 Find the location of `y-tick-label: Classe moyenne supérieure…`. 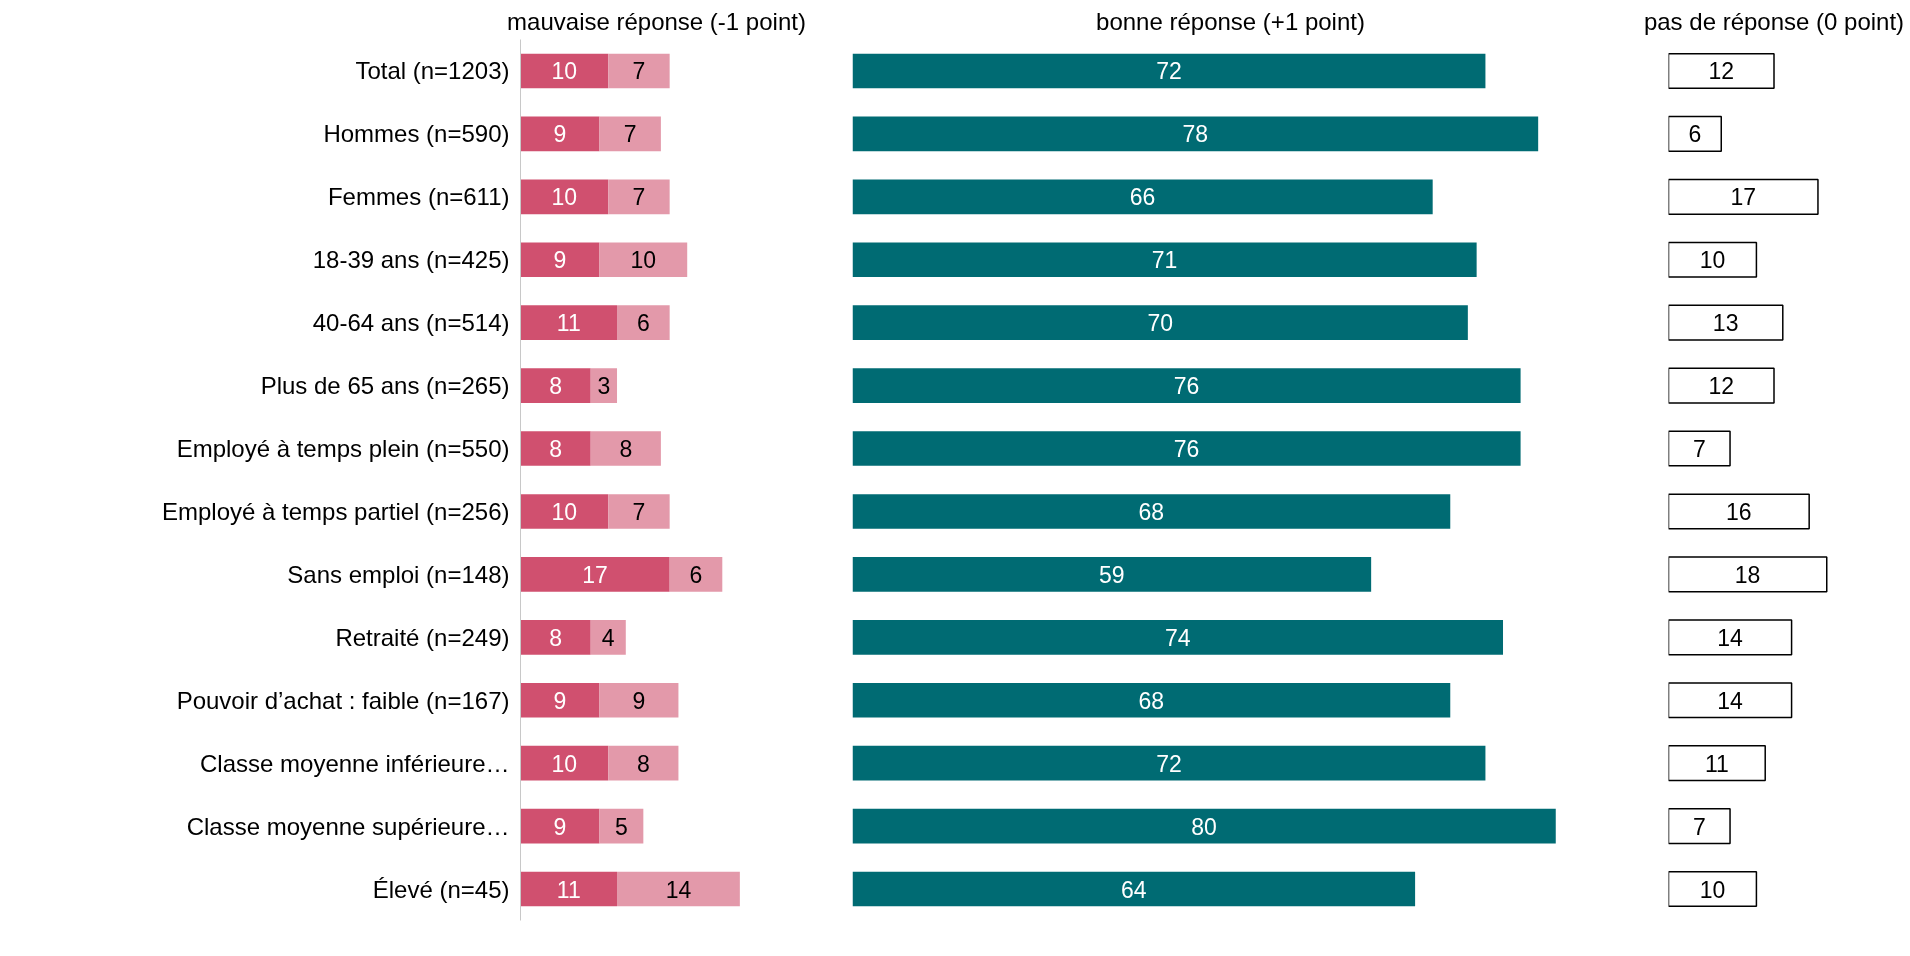

y-tick-label: Classe moyenne supérieure… is located at coordinates (348, 826).